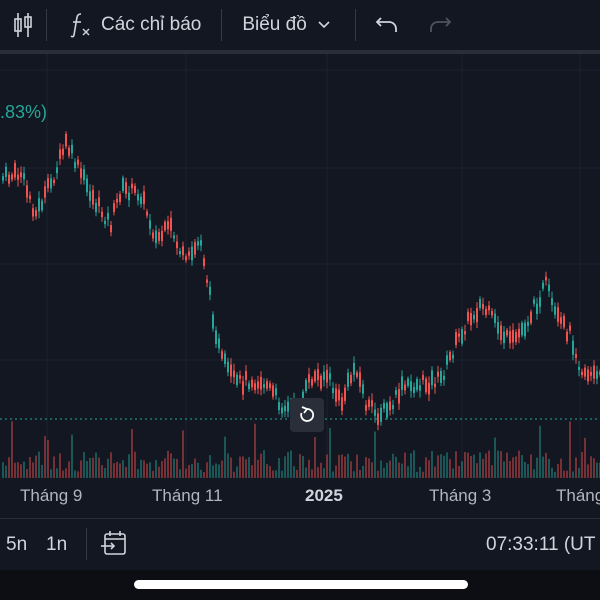 This screenshot has width=600, height=600. Describe the element at coordinates (460, 495) in the screenshot. I see `x-axis-label: Tháng 3` at that location.